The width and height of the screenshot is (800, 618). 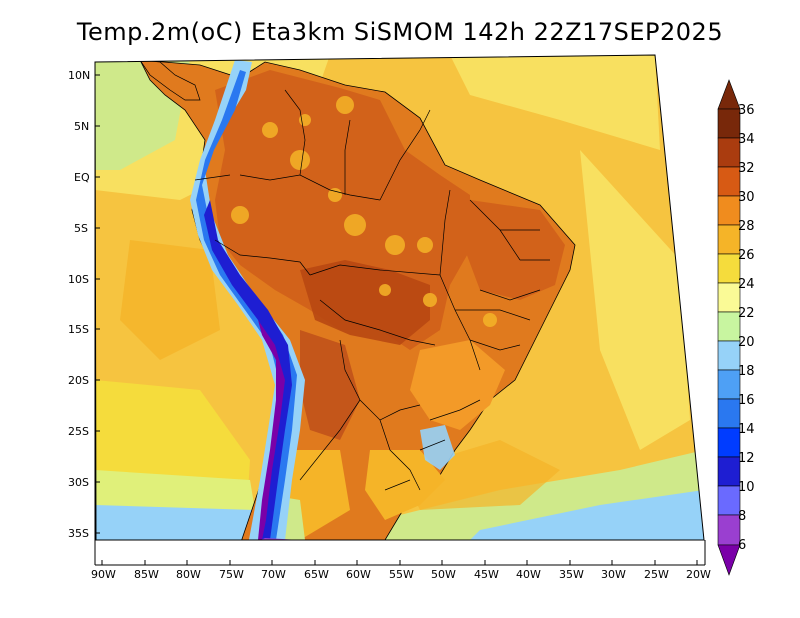 What do you see at coordinates (358, 574) in the screenshot?
I see `lon-label-60w: 60W` at bounding box center [358, 574].